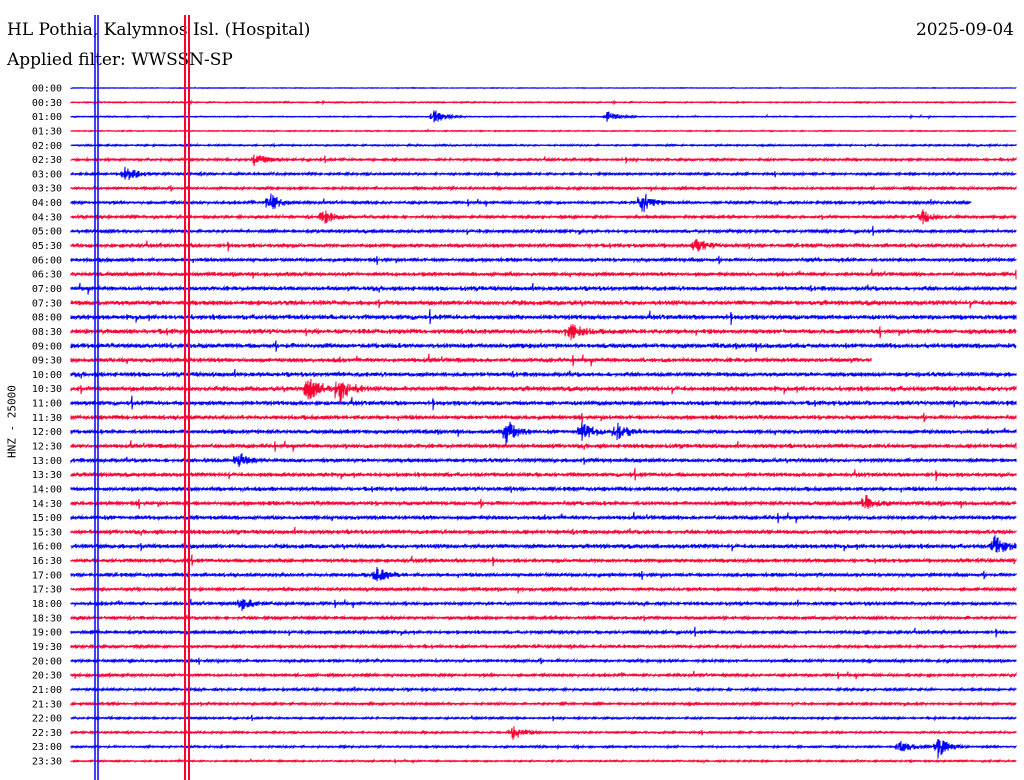 The height and width of the screenshot is (780, 1024). I want to click on row-time-label: 20:00, so click(47, 661).